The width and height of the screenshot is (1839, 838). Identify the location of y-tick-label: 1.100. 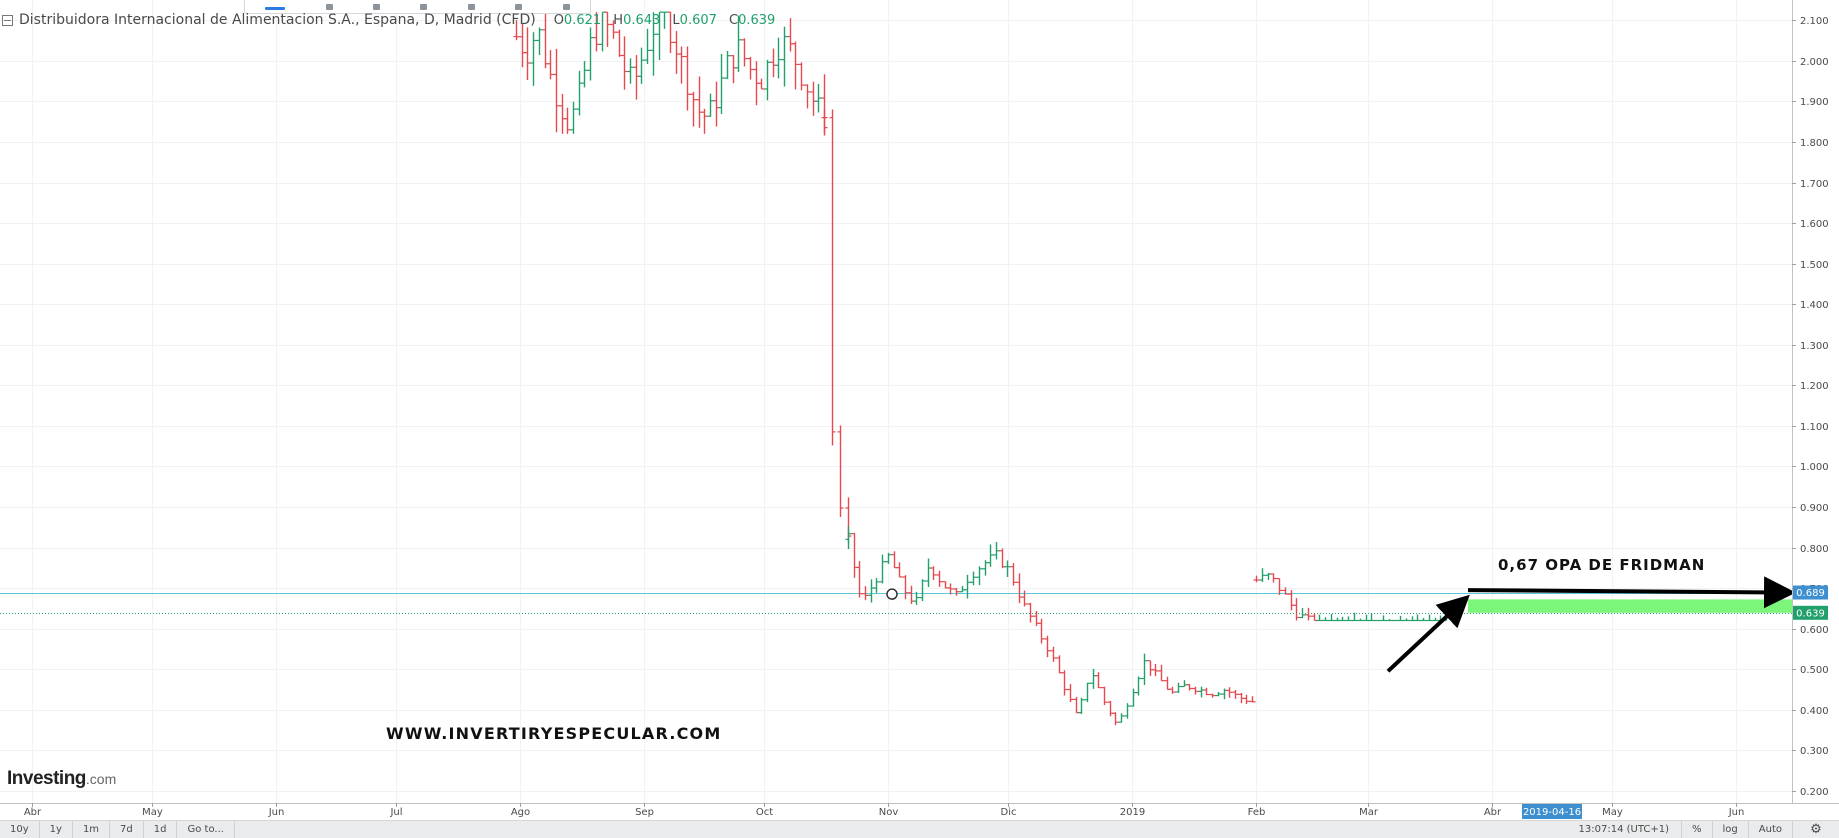
(1814, 427).